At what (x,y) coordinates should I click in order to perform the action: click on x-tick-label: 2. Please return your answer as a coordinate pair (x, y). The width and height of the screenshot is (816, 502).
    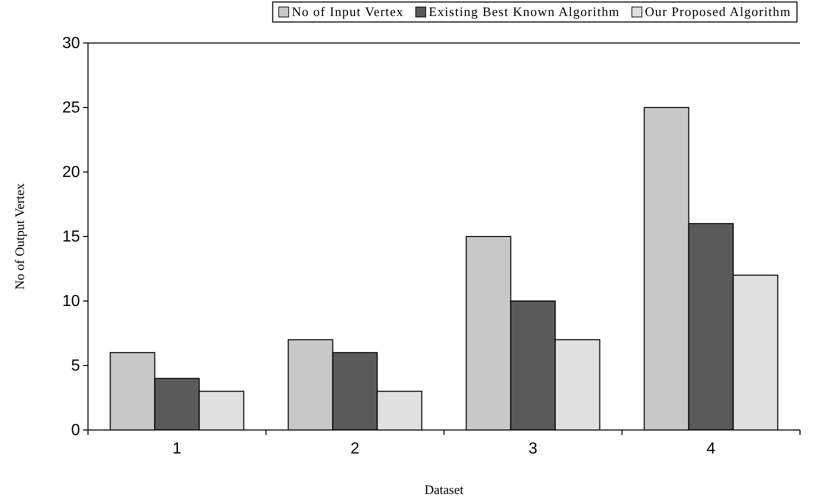
    Looking at the image, I should click on (355, 449).